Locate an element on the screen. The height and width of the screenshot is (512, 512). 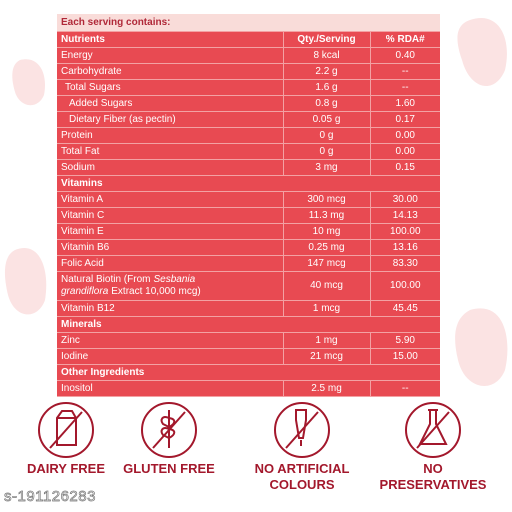
nutrient-row: Total Sugars 1.6 g -- is located at coordinates (249, 87).